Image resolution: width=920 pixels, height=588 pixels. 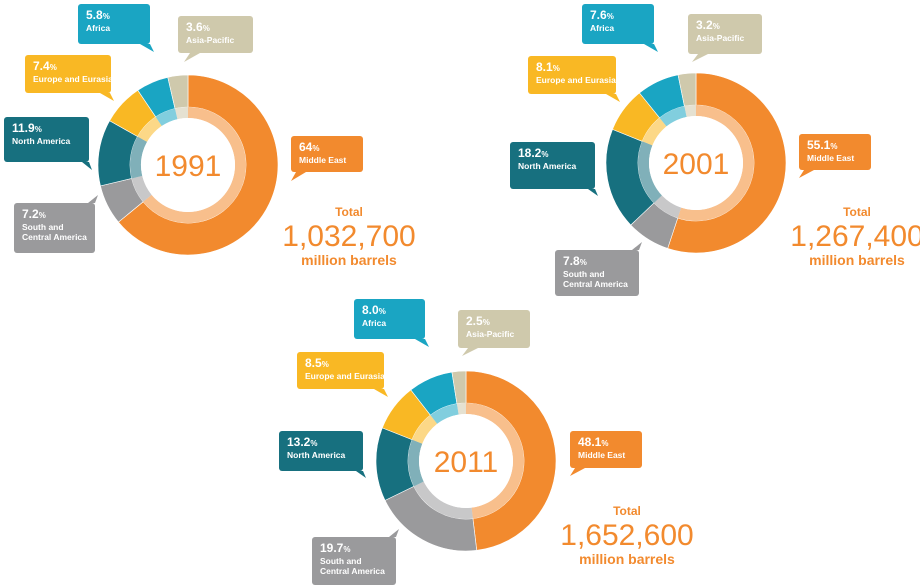 What do you see at coordinates (342, 374) in the screenshot?
I see `callout-europe-and-eurasia-2011: 8.5%Europe and Eurasia` at bounding box center [342, 374].